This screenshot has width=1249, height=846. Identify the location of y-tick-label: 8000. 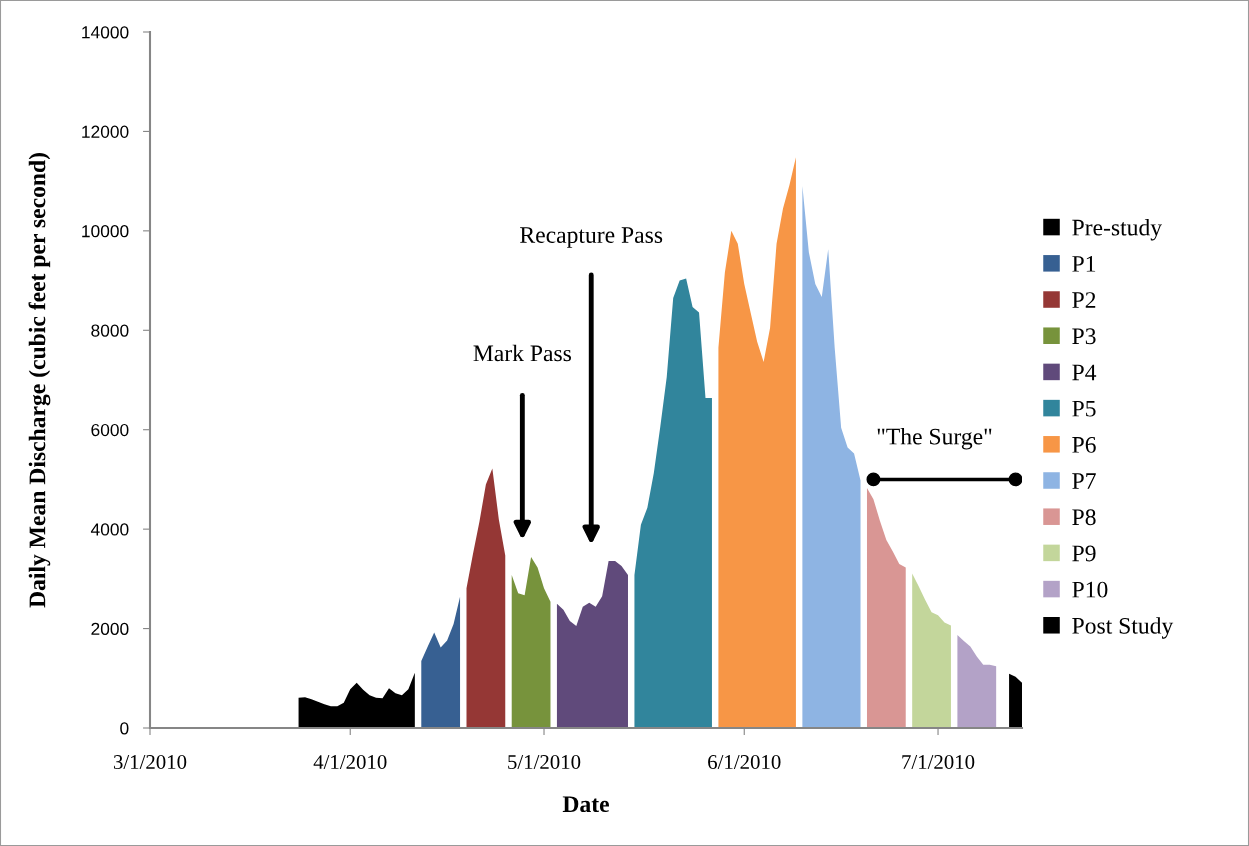
(110, 330).